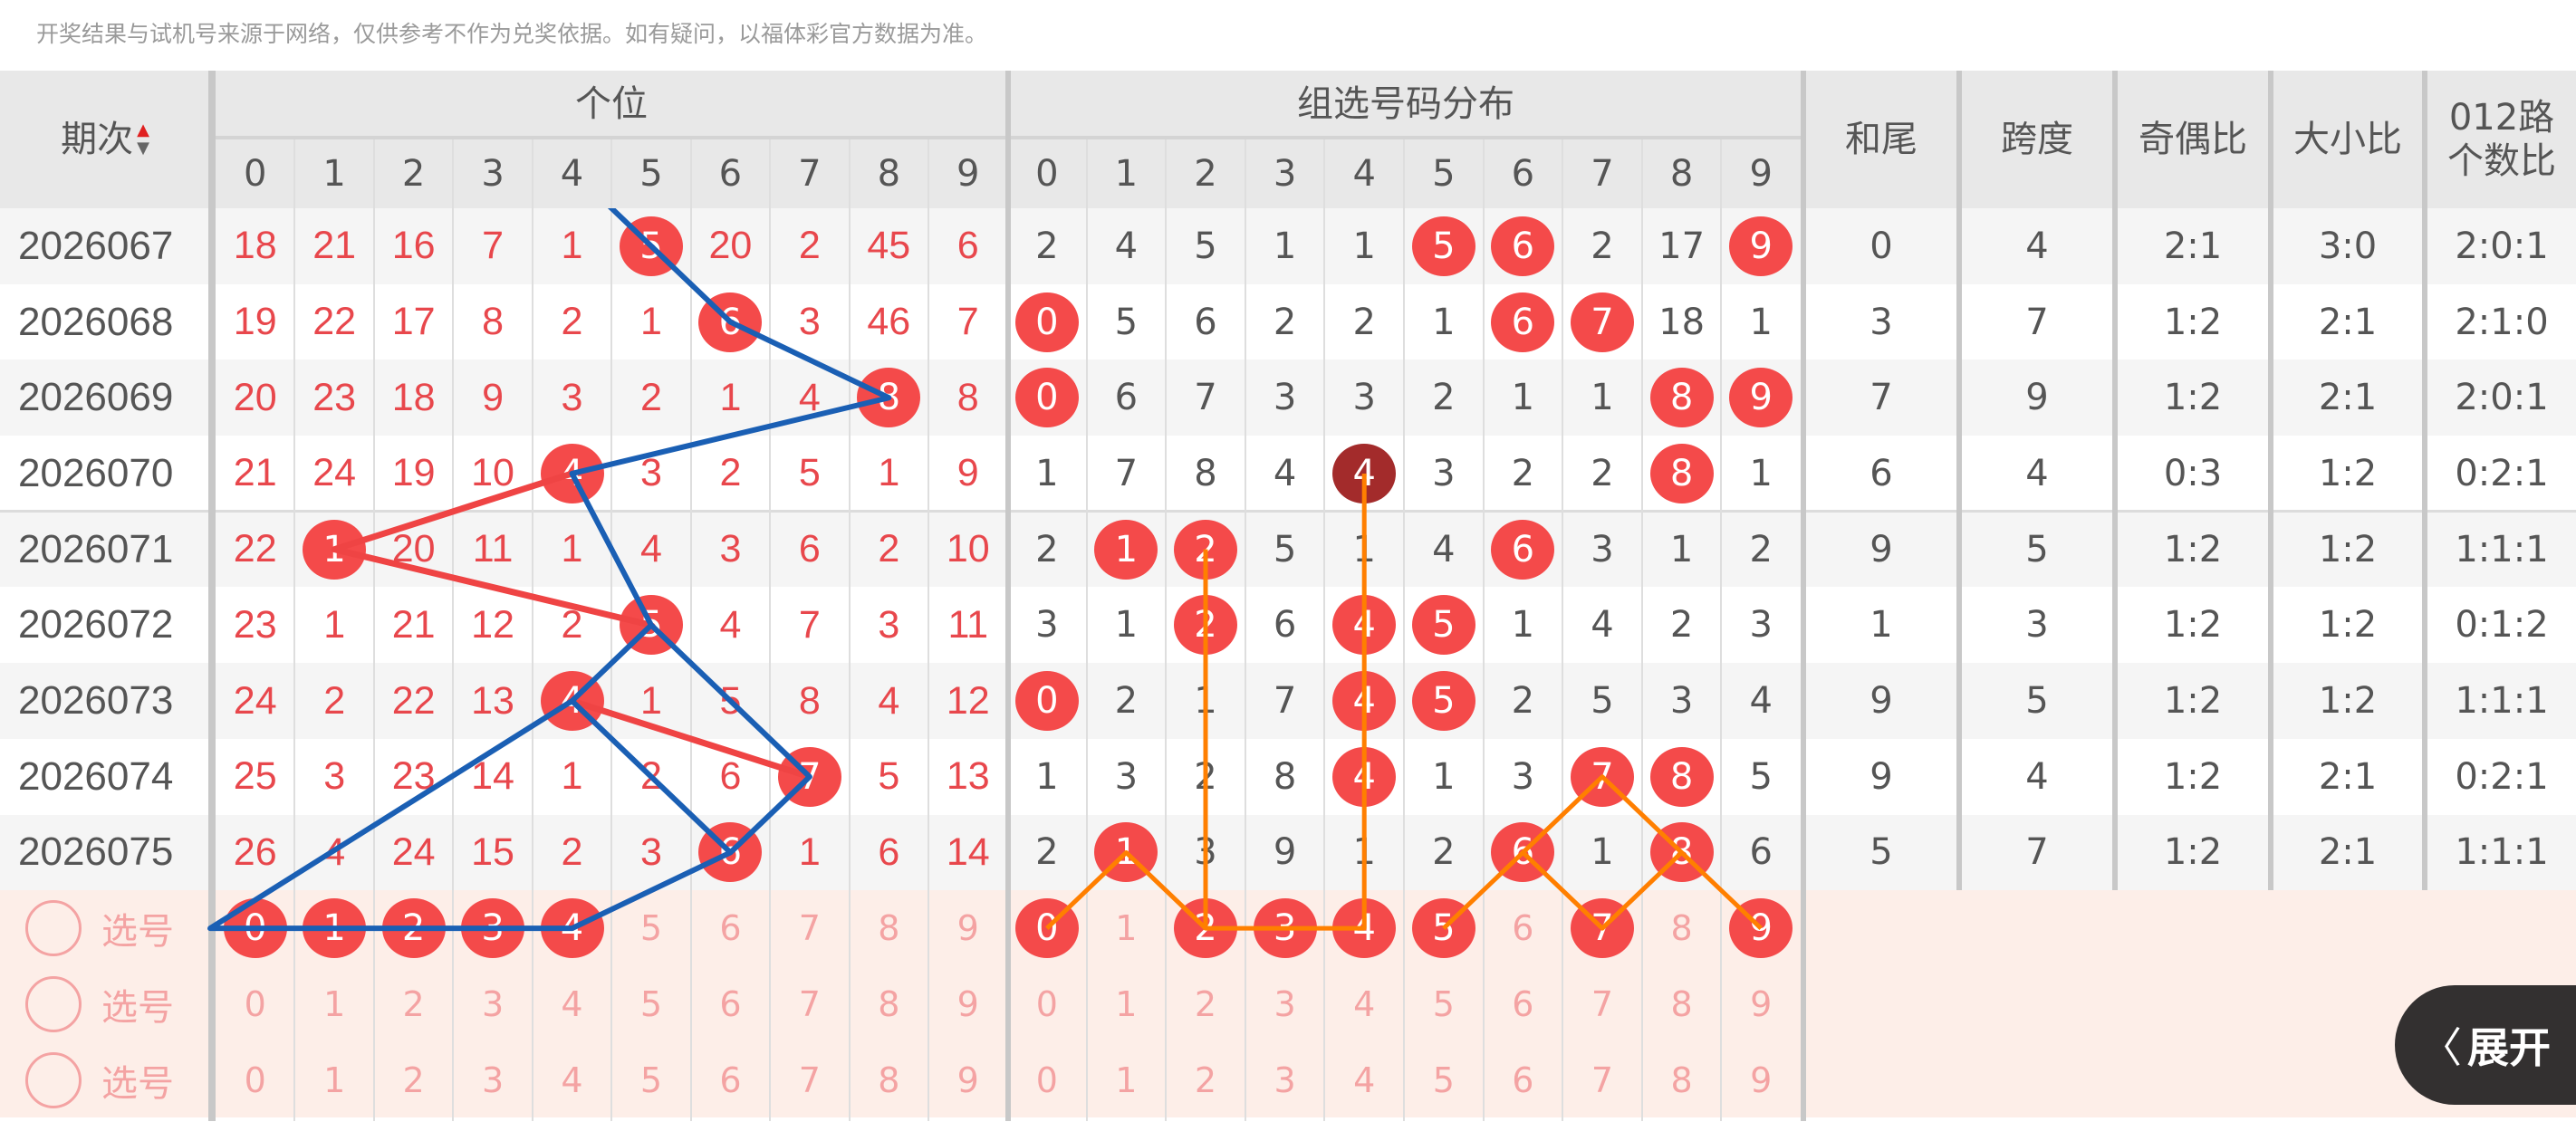 Image resolution: width=2576 pixels, height=1141 pixels. I want to click on period-header: 期次 ▲ ▼, so click(105, 139).